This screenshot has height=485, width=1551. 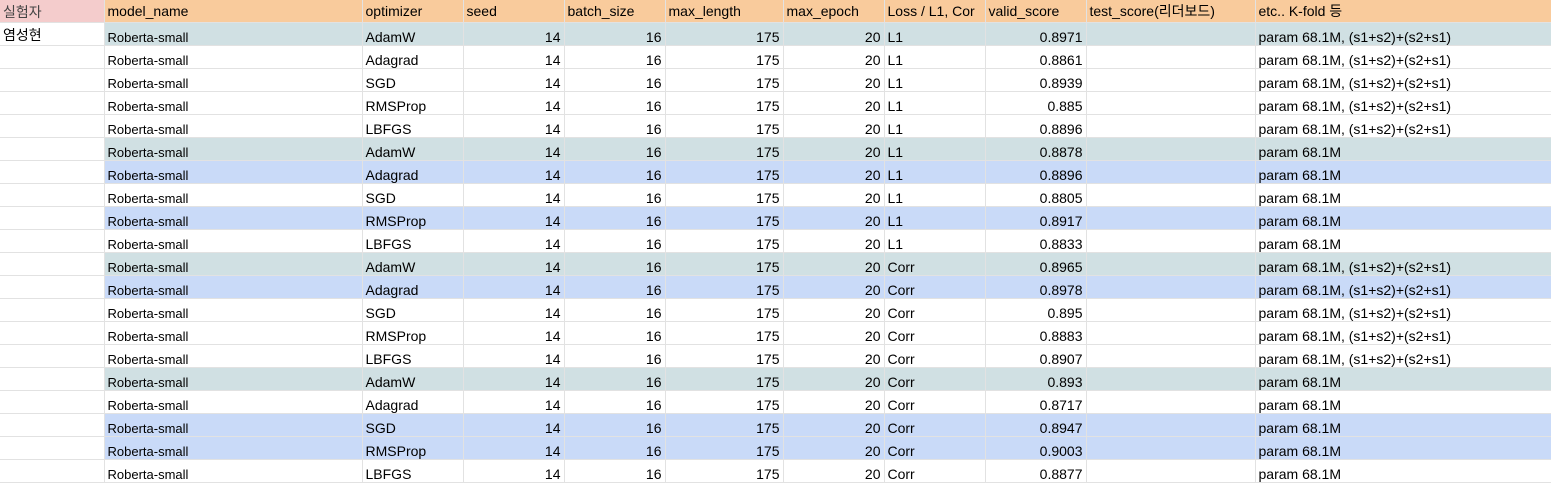 I want to click on valid-score-cell: 0.8717, so click(x=1036, y=402).